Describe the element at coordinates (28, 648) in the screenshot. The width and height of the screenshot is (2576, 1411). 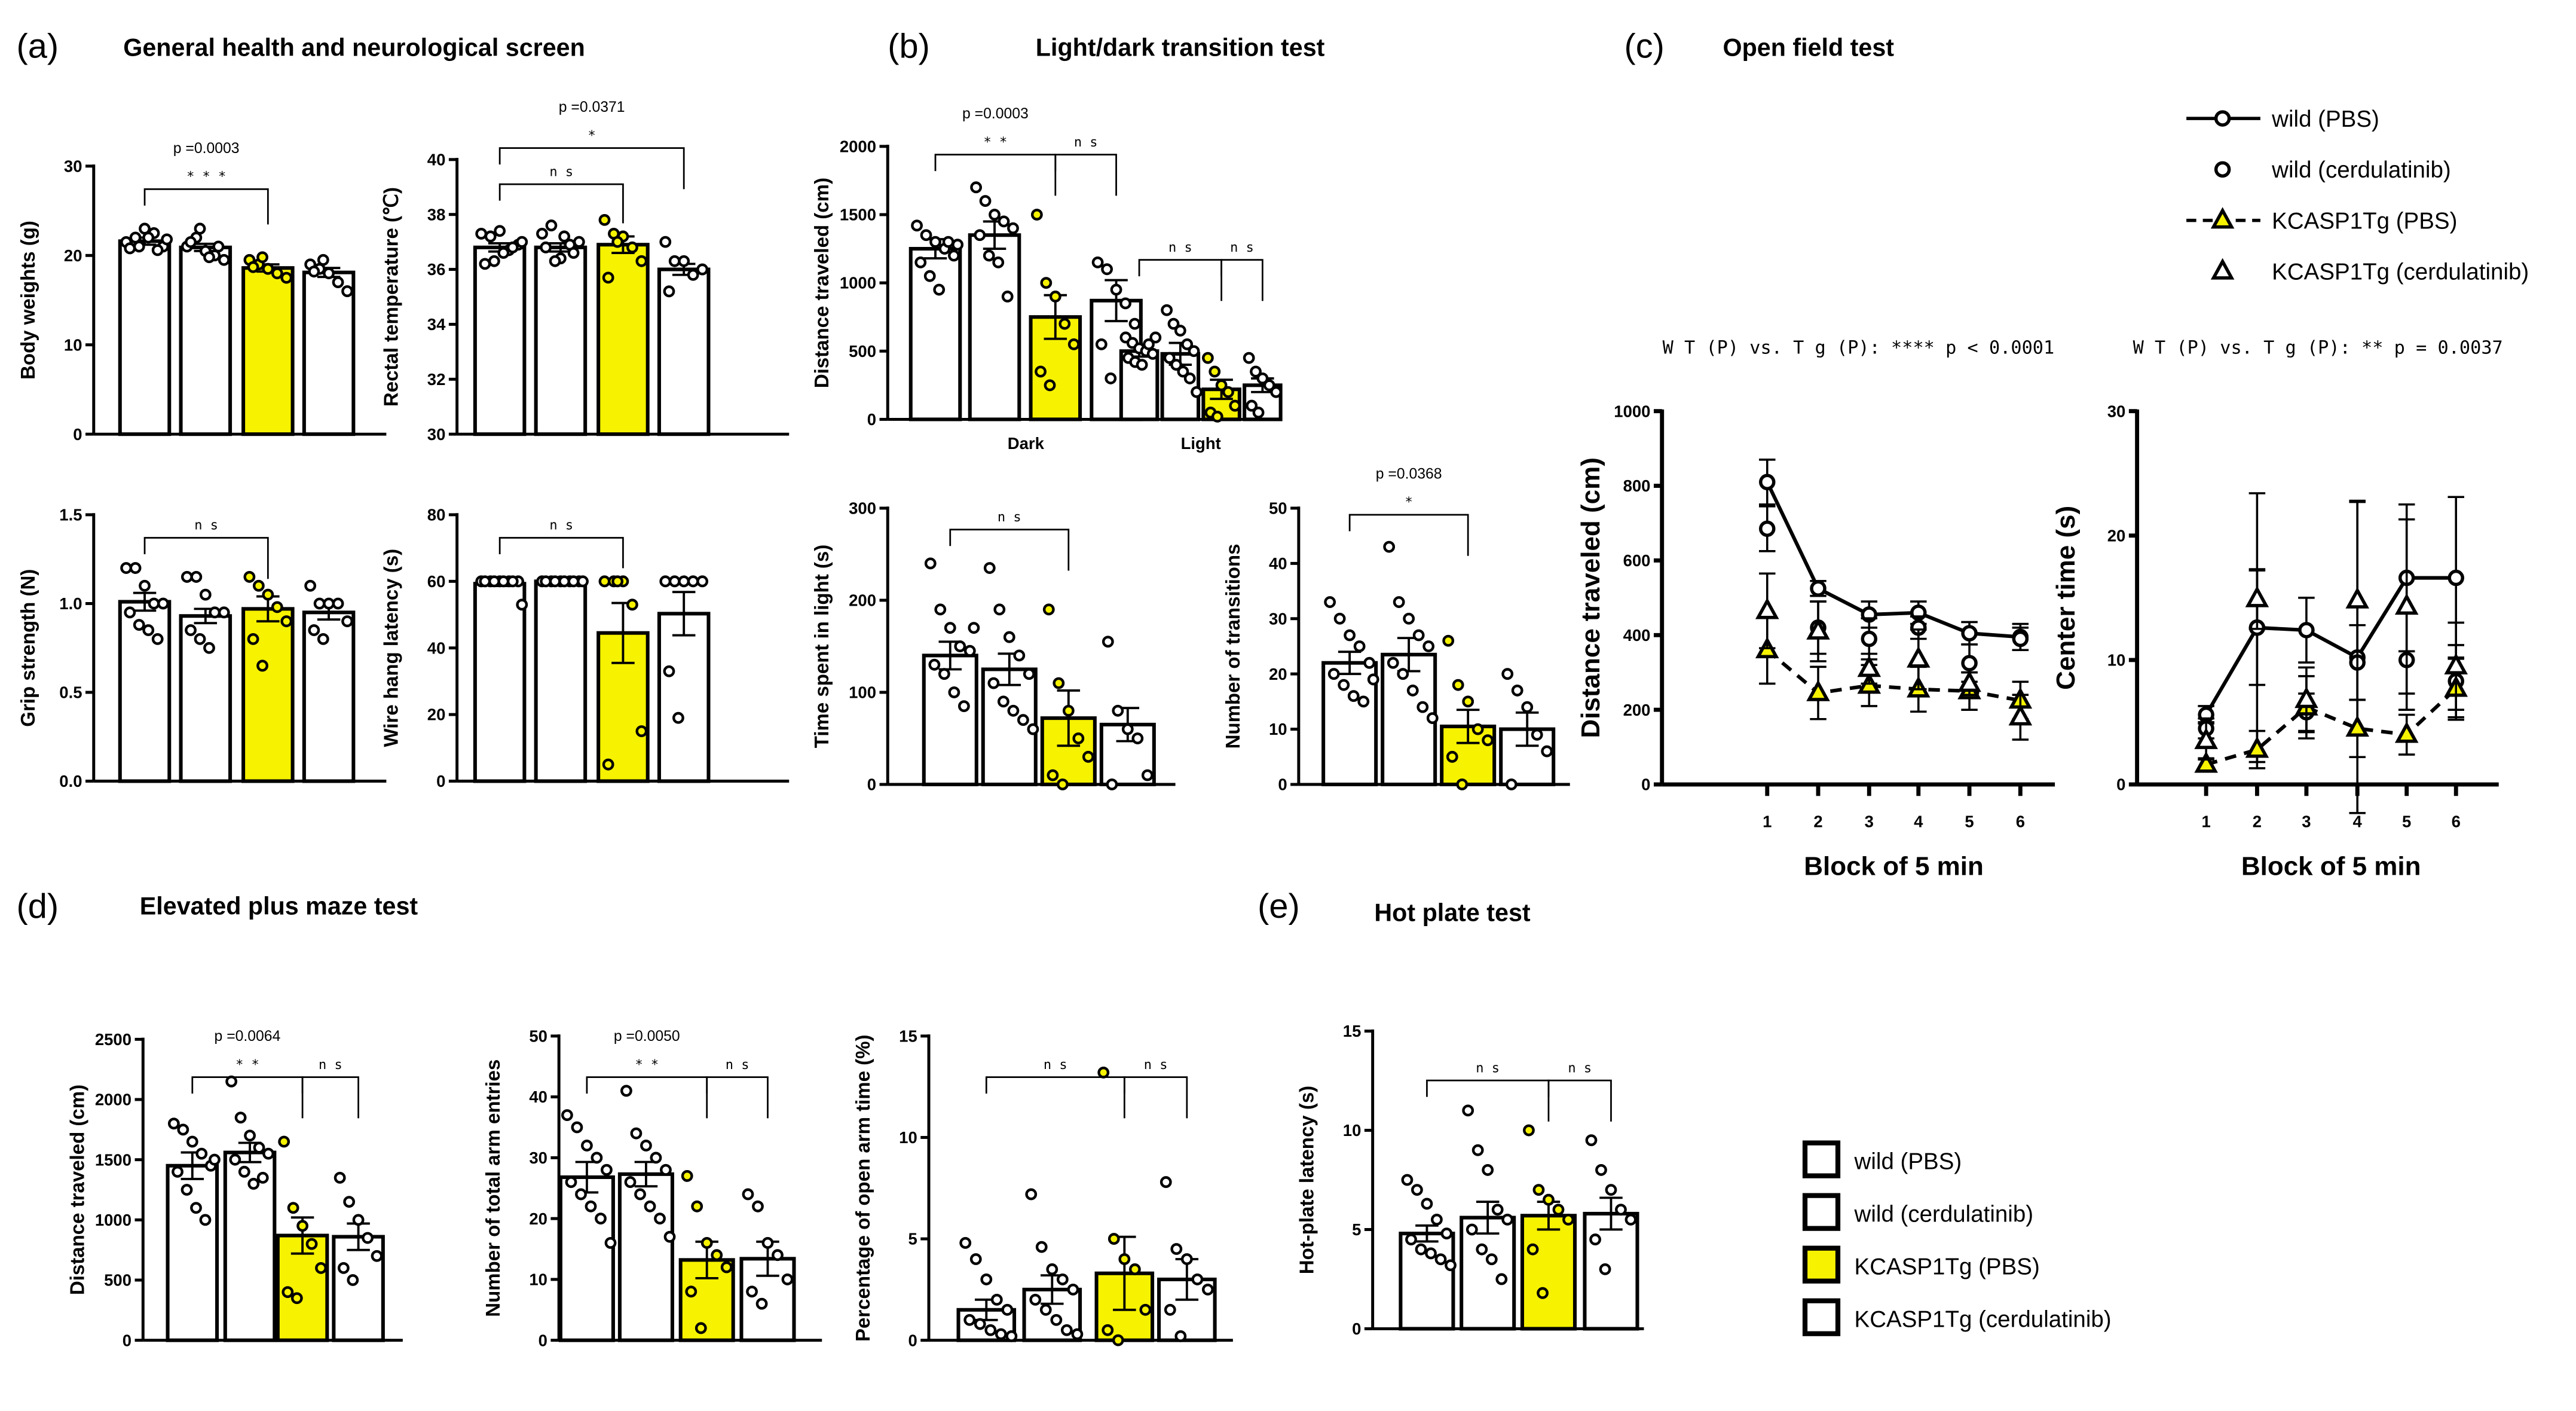
I see `y-axis-label: Grip strength (N)` at that location.